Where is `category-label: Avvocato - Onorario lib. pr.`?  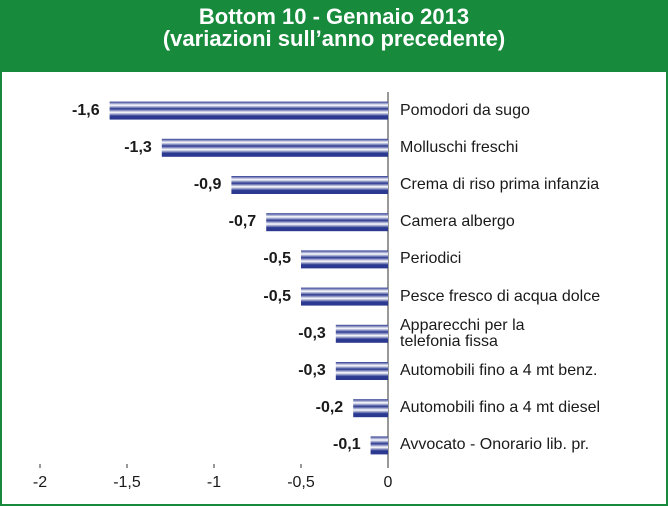
category-label: Avvocato - Onorario lib. pr. is located at coordinates (495, 445).